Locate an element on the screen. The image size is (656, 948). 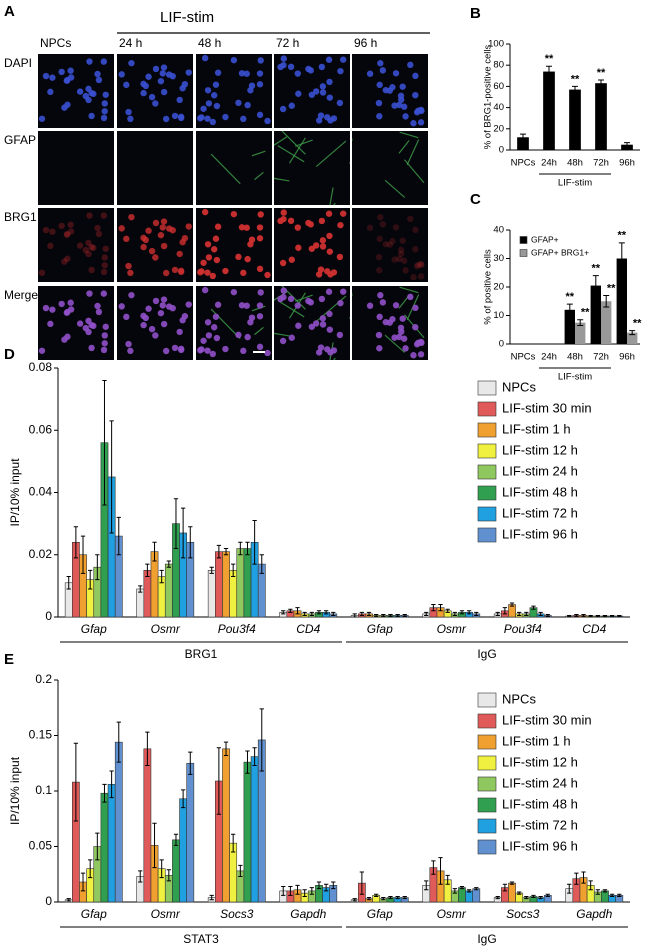
x-tick-label: Gfap is located at coordinates (94, 629).